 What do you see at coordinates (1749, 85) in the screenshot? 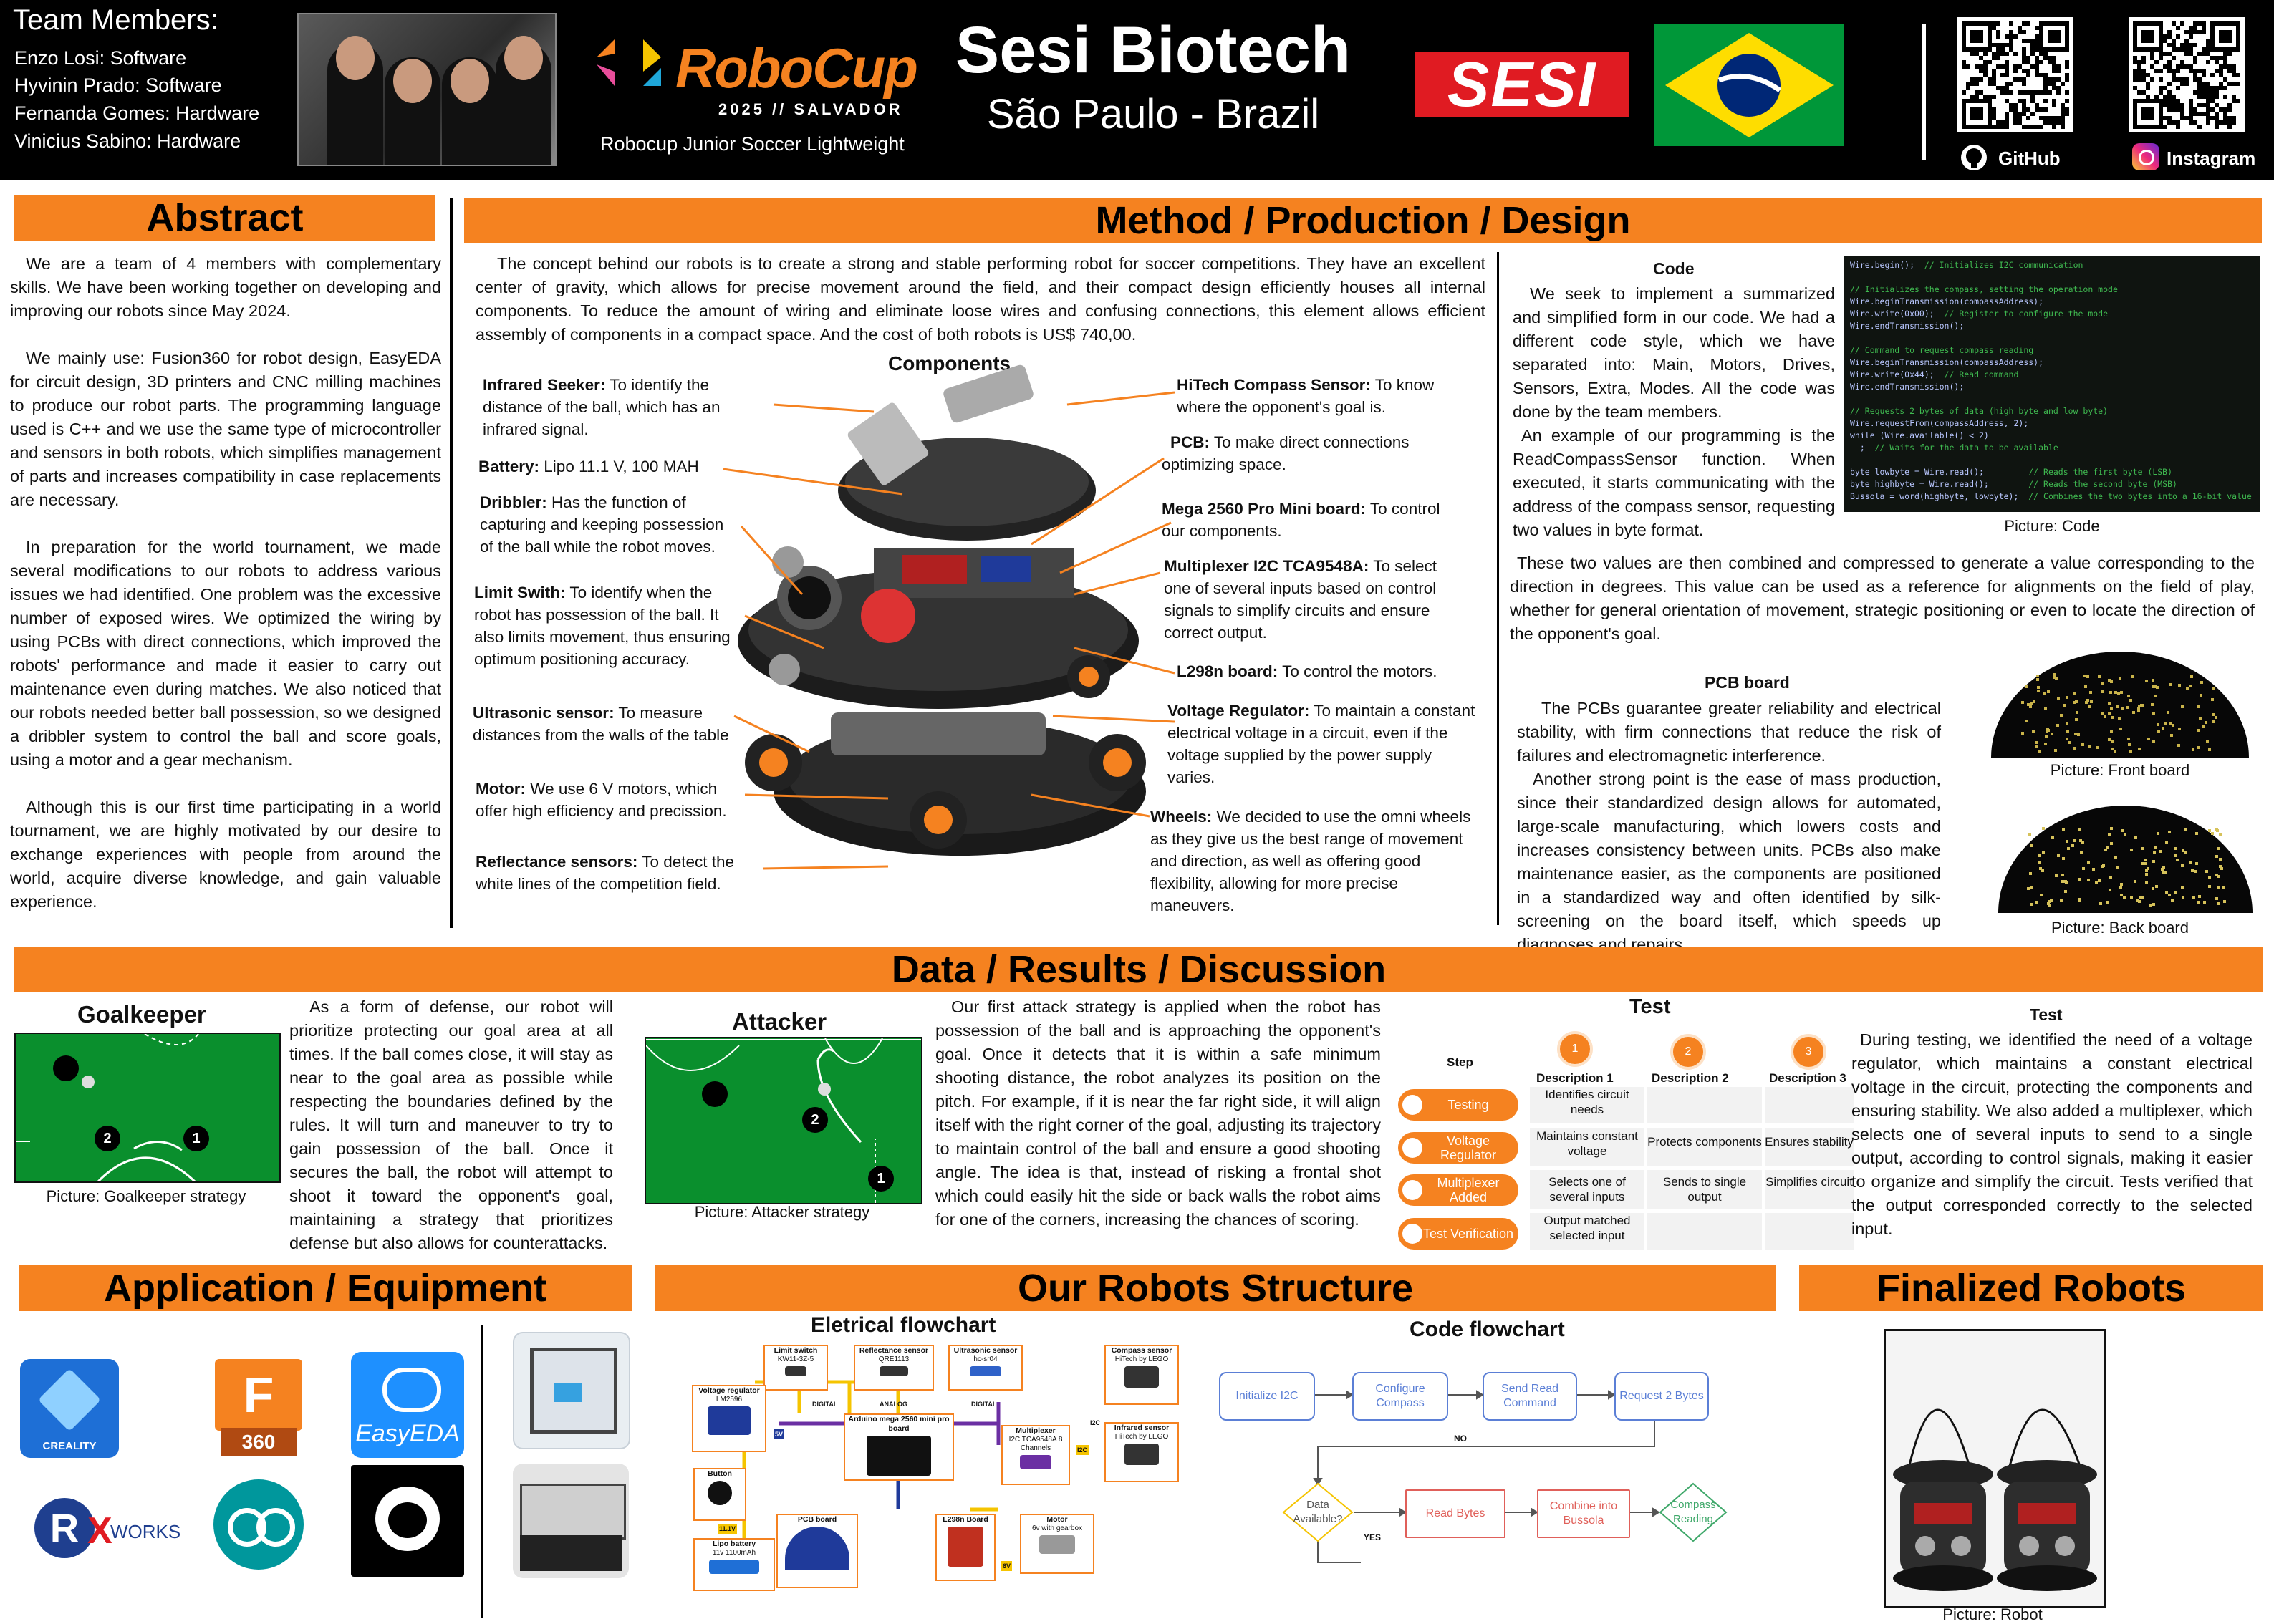
I see `brazil-flag` at bounding box center [1749, 85].